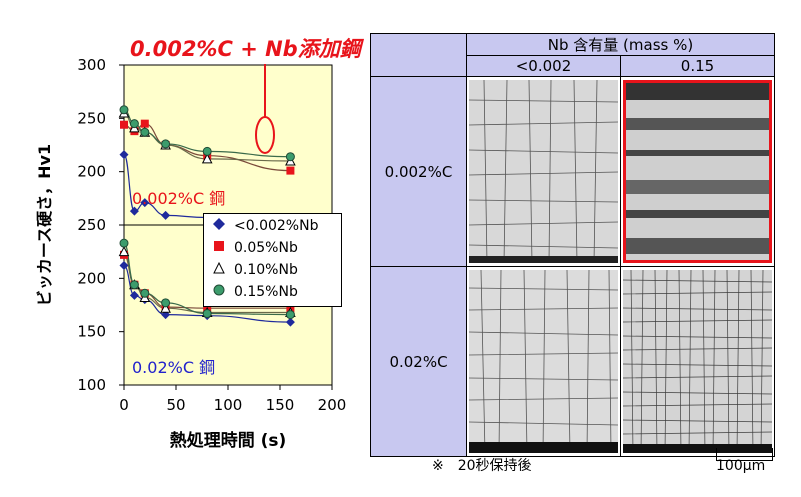 Image resolution: width=801 pixels, height=497 pixels. Describe the element at coordinates (276, 226) in the screenshot. I see `legend-label: <0.002%Nb` at that location.